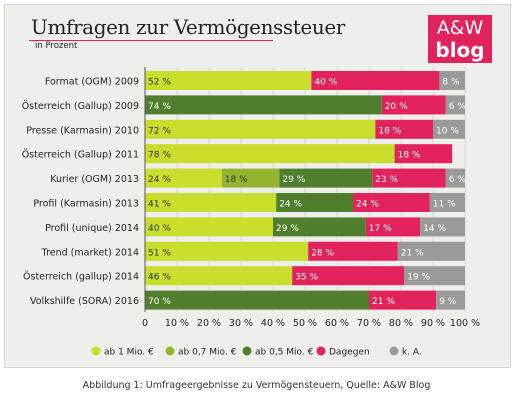 The height and width of the screenshot is (403, 513). Describe the element at coordinates (412, 353) in the screenshot. I see `legend-label: k. A.` at that location.